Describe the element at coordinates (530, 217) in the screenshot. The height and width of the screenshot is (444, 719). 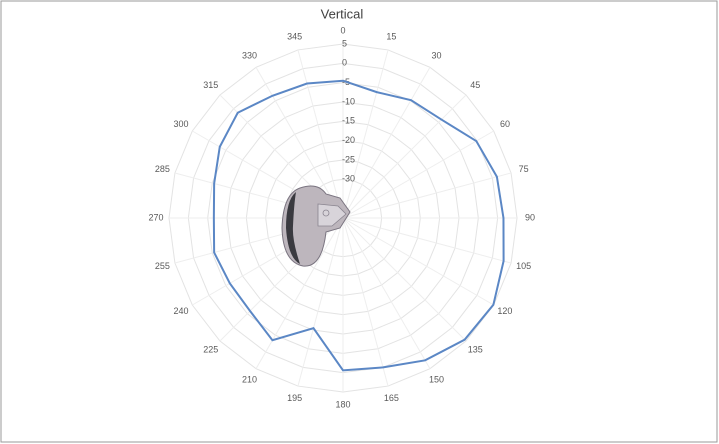
I see `angle-label: 90` at that location.